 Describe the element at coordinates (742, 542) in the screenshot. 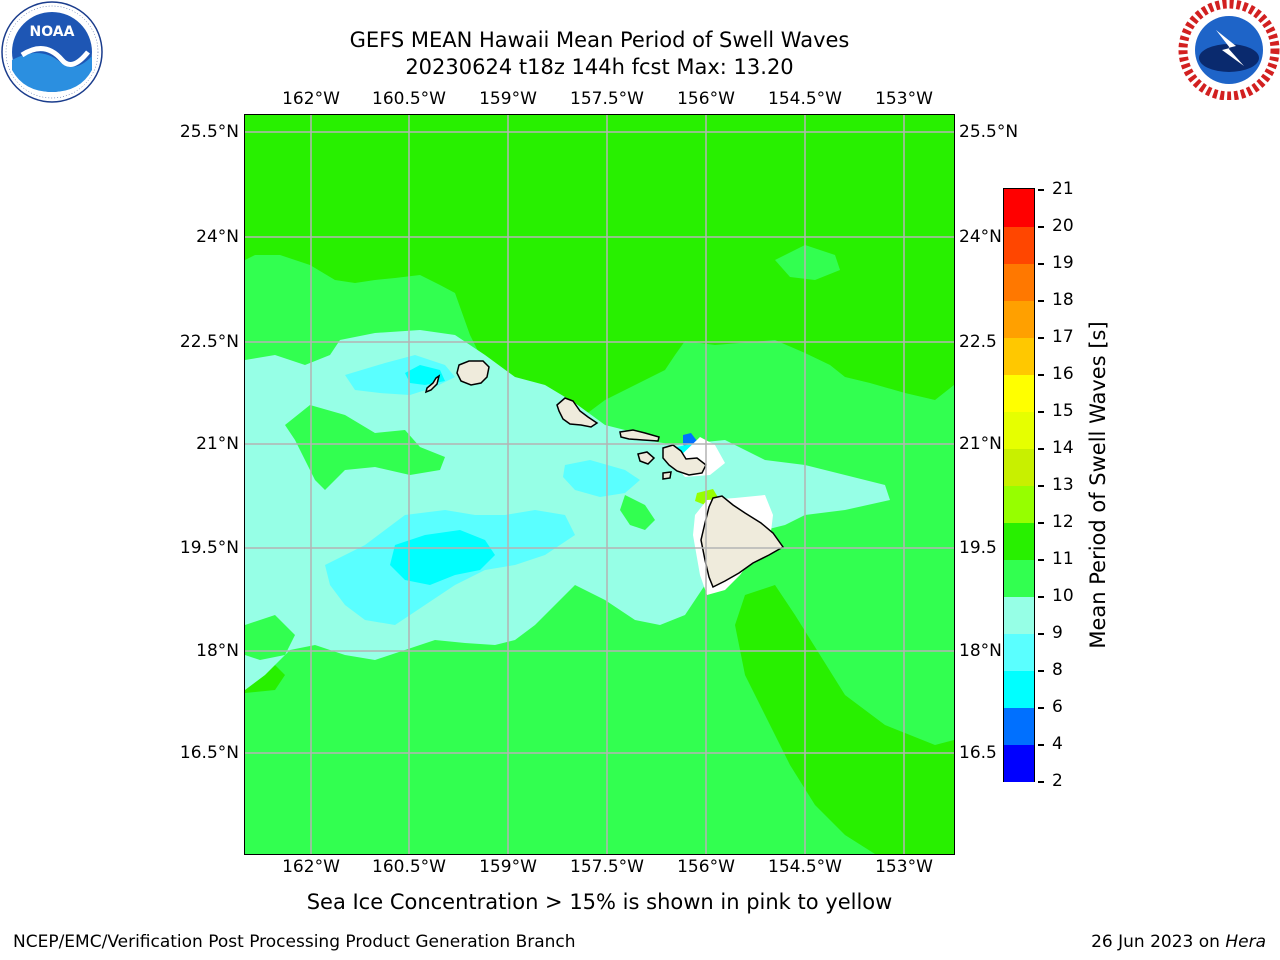

I see `island-hawaii` at that location.